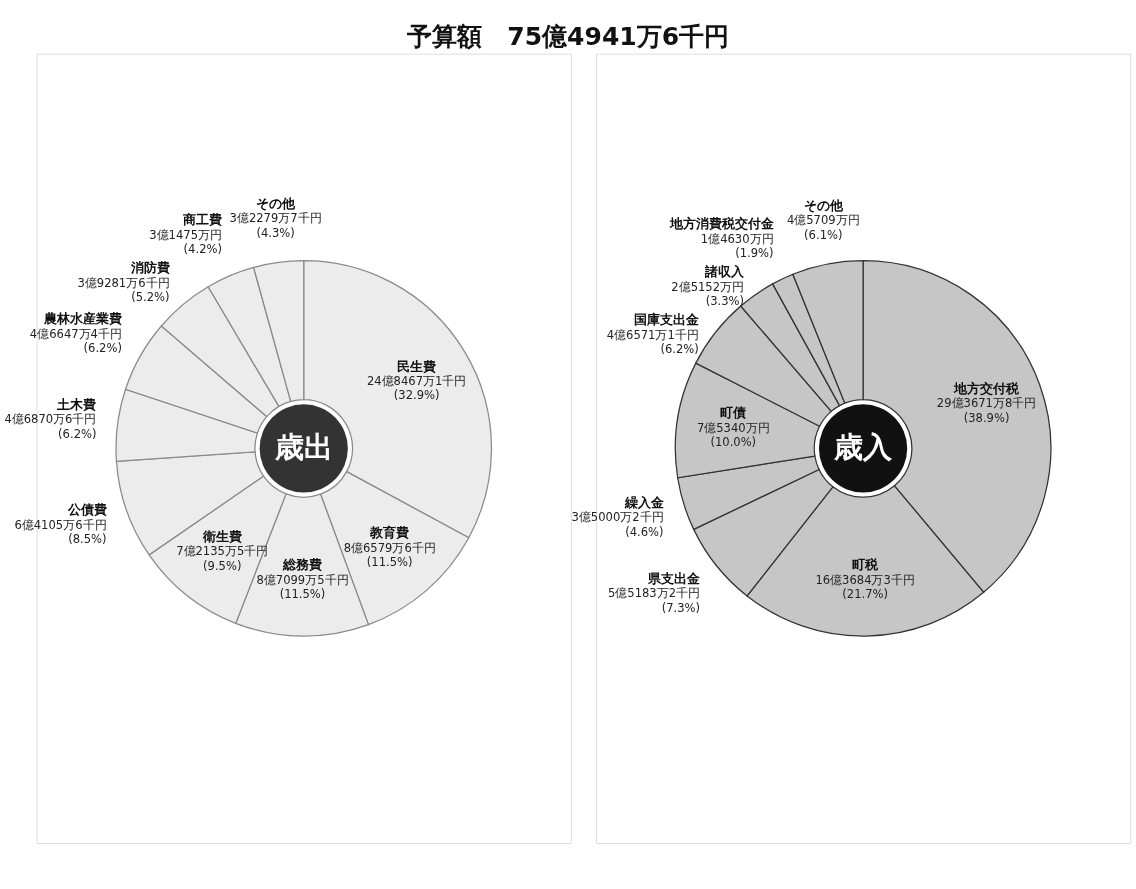  I want to click on data-label: 1億4630万円 (1.9%), so click(737, 246).